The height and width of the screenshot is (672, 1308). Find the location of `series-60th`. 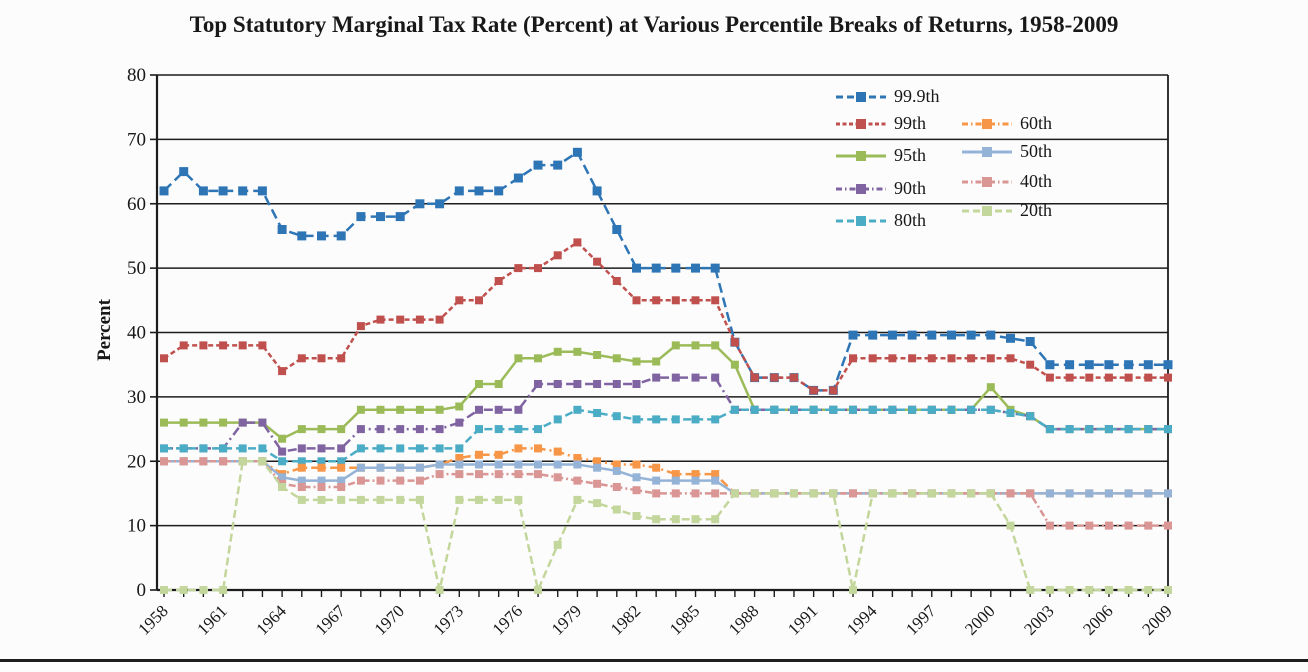

series-60th is located at coordinates (666, 471).